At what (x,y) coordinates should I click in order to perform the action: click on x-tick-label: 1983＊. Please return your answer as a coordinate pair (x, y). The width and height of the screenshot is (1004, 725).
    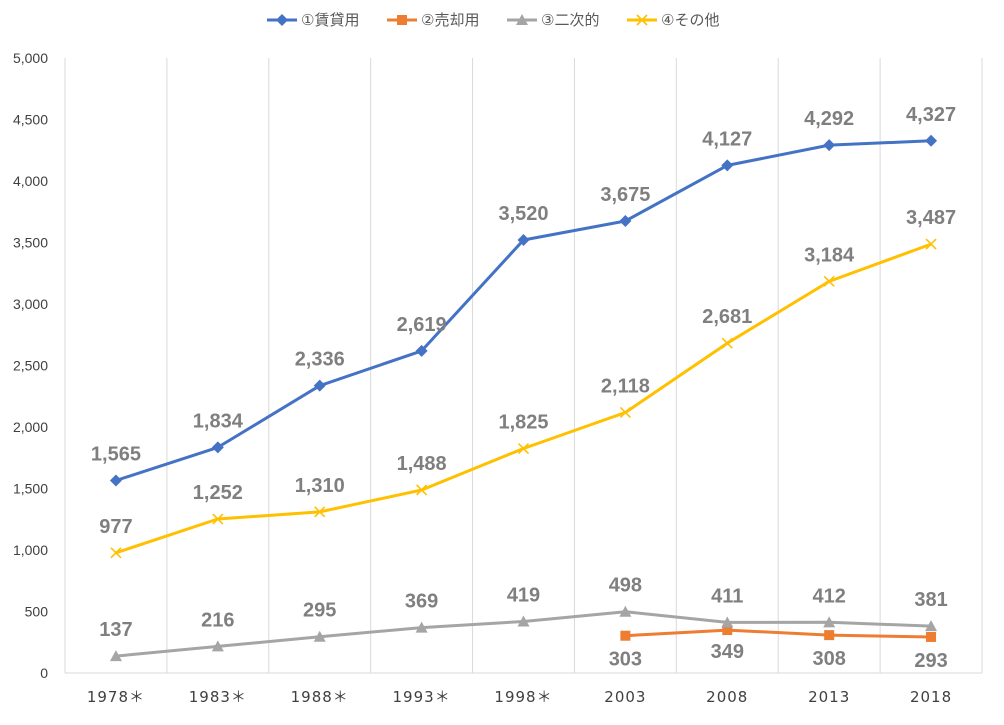
    Looking at the image, I should click on (218, 697).